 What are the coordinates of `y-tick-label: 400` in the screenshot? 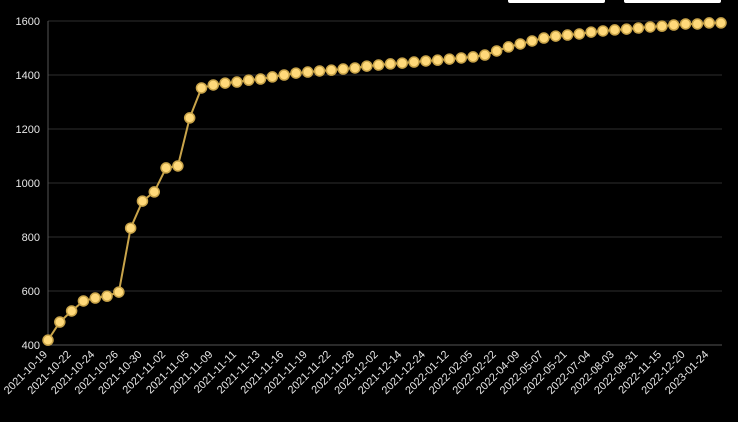 It's located at (31, 346).